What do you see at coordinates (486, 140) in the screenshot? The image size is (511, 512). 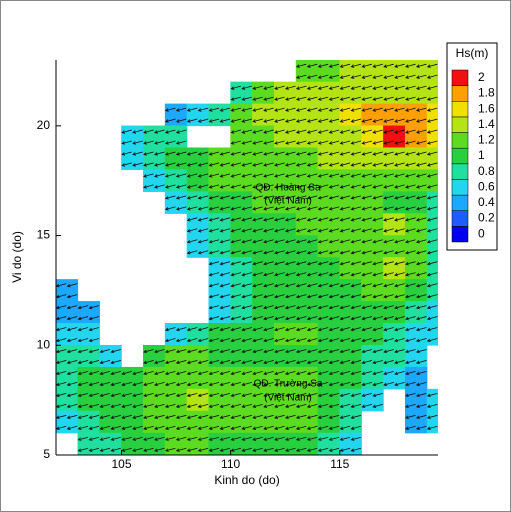 I see `colorbar-label: 1.2` at bounding box center [486, 140].